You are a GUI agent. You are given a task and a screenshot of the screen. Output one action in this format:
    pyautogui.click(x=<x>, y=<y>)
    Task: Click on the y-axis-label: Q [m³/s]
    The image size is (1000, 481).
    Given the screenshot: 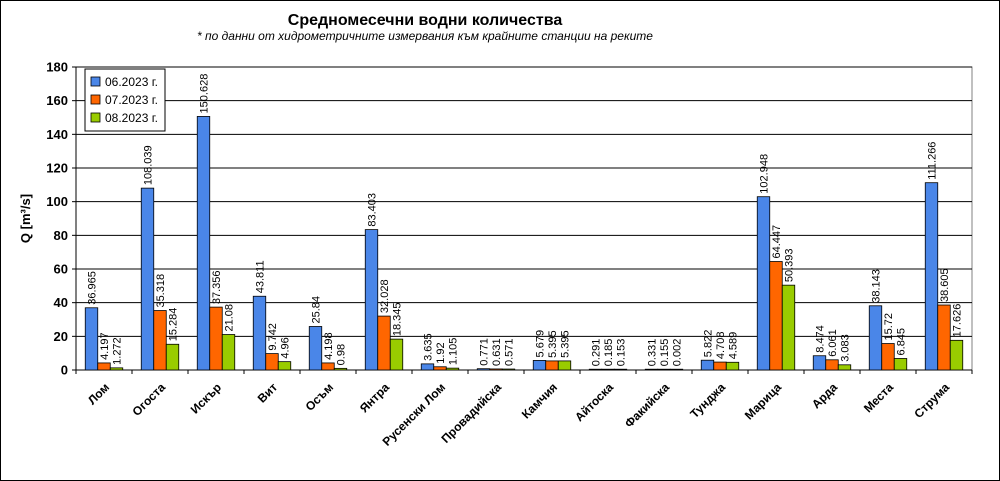 What is the action you would take?
    pyautogui.click(x=25, y=218)
    